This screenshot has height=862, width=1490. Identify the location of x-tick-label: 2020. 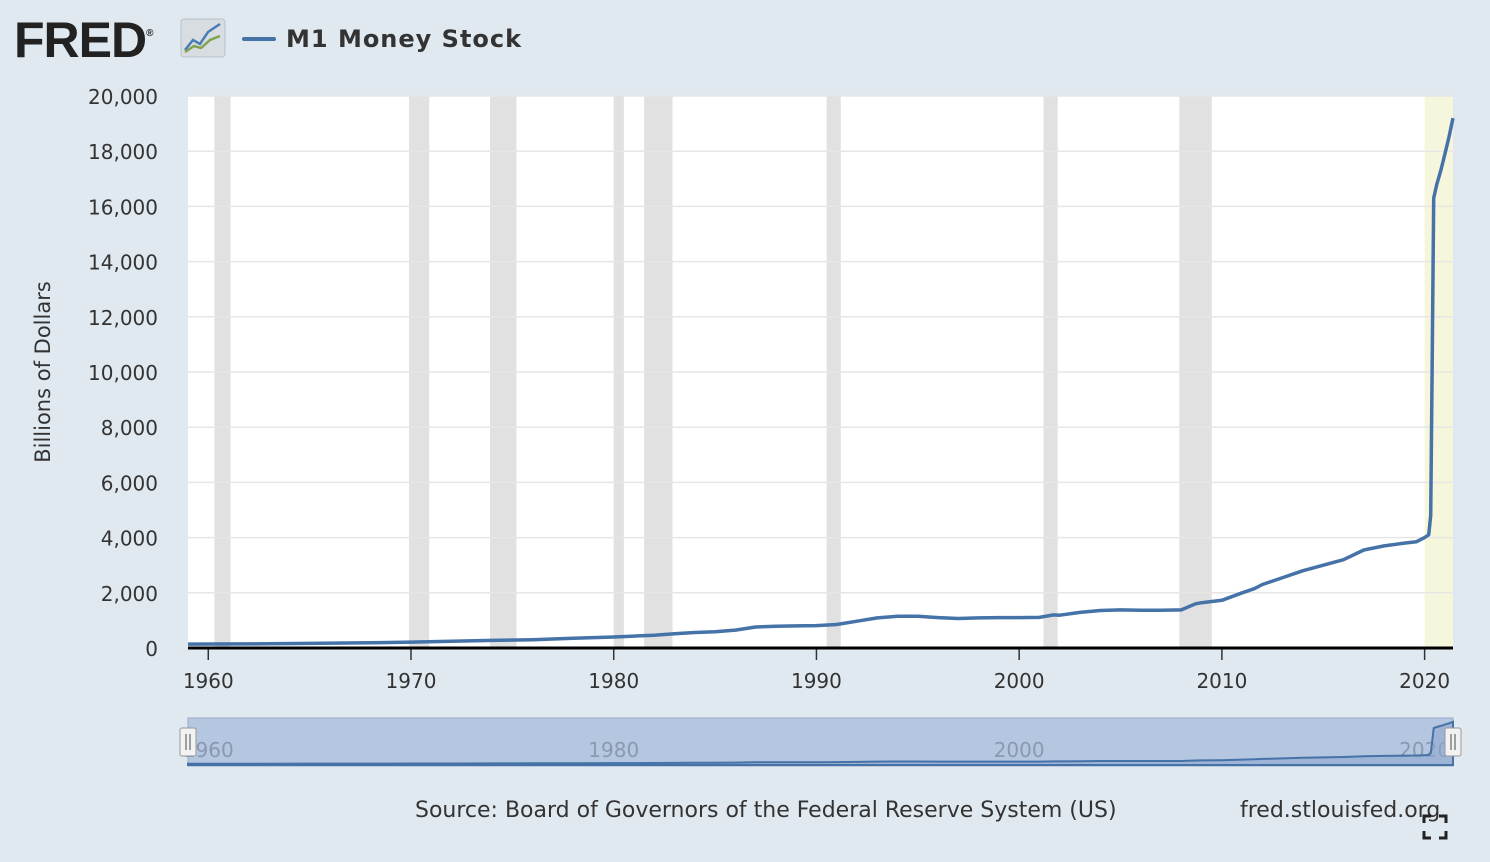
(1424, 681).